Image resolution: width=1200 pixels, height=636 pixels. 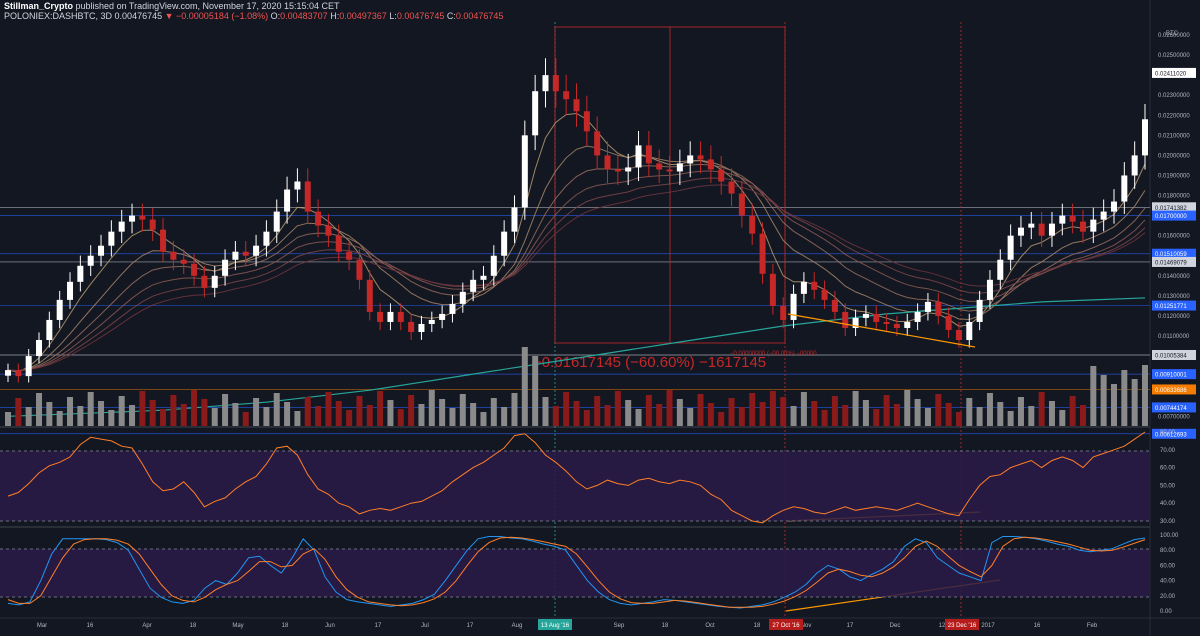 I want to click on author-name: Stillman_Crypto, so click(x=39, y=6).